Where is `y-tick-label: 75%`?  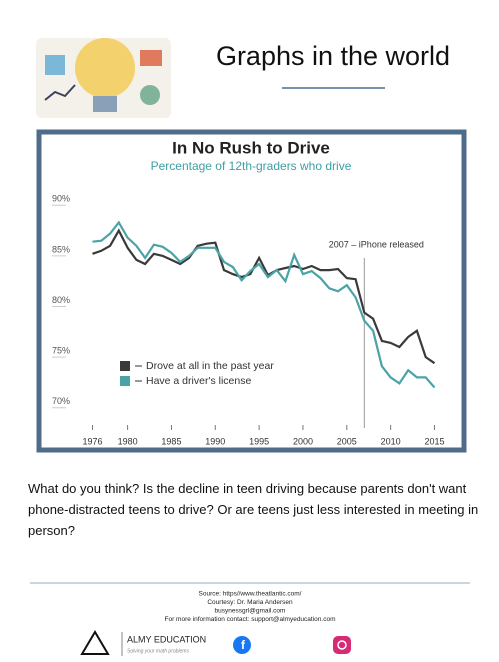 y-tick-label: 75% is located at coordinates (61, 351).